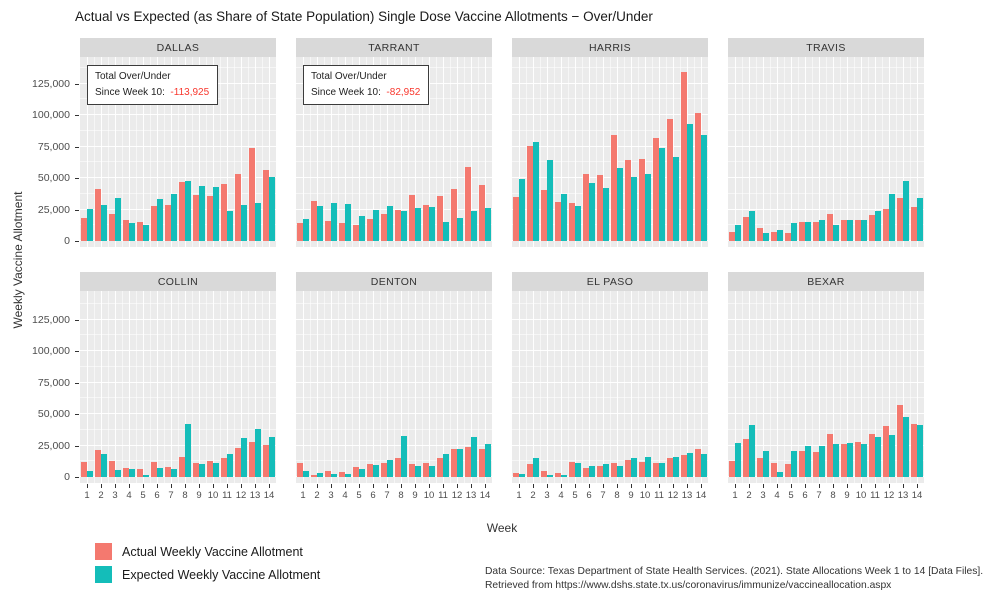 The image size is (1000, 601). I want to click on annotation-prefix: Since Week 10:, so click(130, 92).